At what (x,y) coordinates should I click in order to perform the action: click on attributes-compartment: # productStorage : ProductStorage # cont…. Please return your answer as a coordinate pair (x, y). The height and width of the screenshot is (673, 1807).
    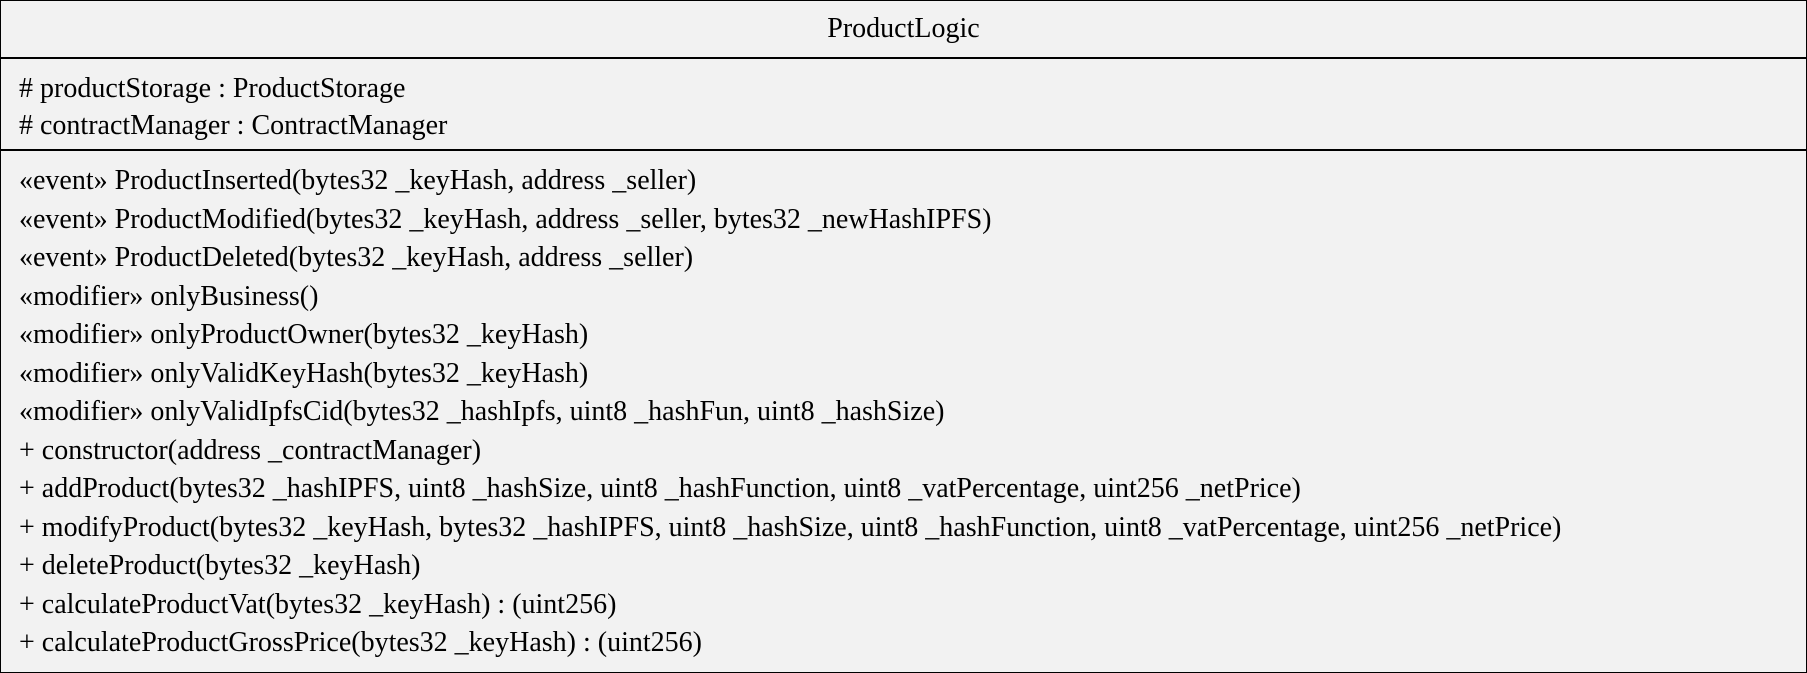
    Looking at the image, I should click on (903, 105).